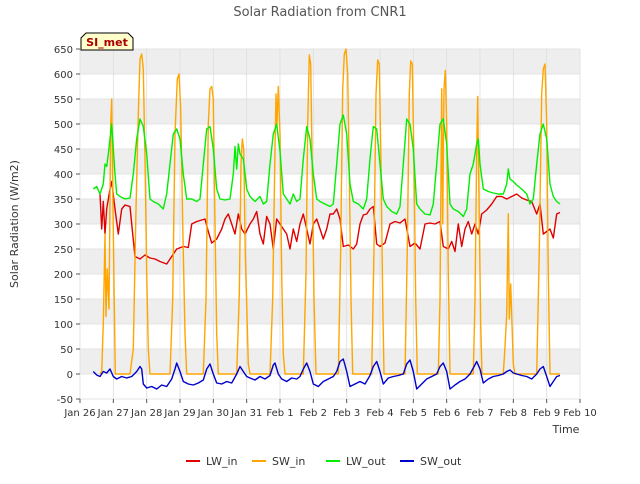 The height and width of the screenshot is (484, 640). I want to click on x-tick-label: Feb 9, so click(546, 413).